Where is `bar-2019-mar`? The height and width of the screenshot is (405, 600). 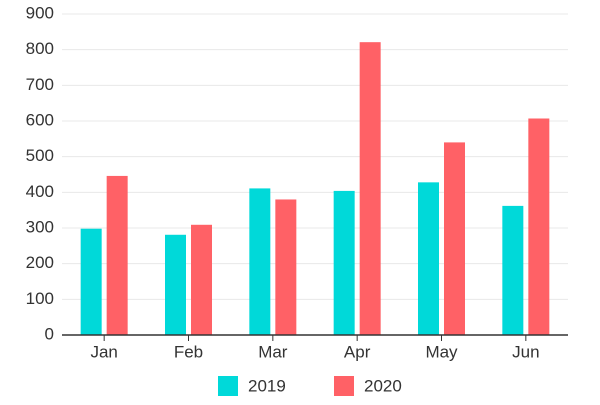 bar-2019-mar is located at coordinates (260, 261).